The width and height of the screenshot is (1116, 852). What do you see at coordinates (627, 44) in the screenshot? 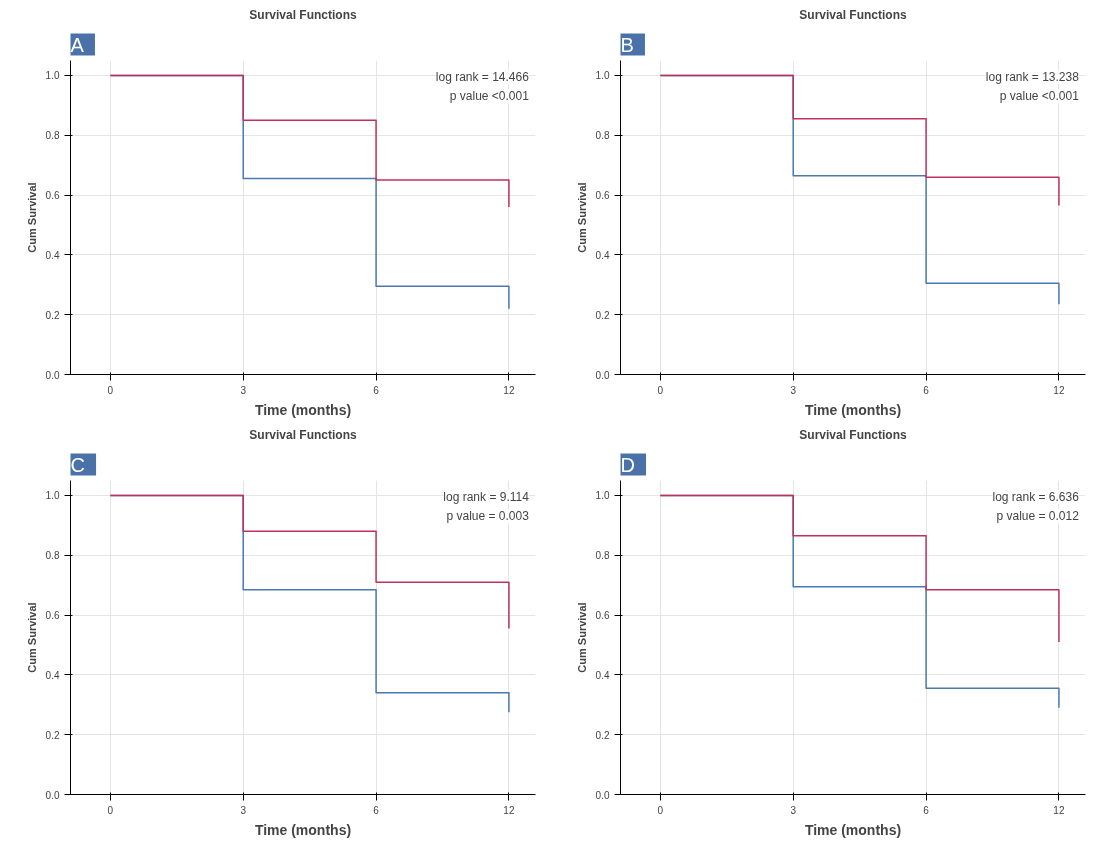
I see `text: B` at bounding box center [627, 44].